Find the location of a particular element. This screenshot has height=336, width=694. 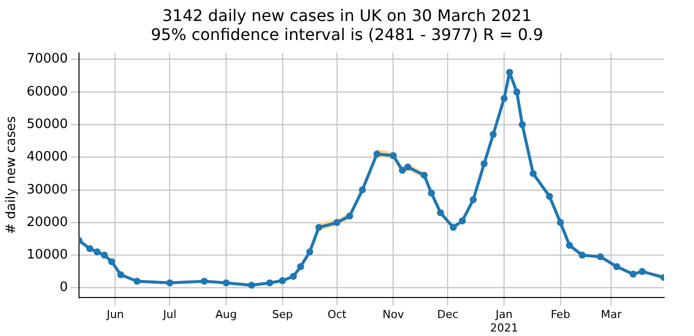

x-tick-label: Feb is located at coordinates (560, 315).